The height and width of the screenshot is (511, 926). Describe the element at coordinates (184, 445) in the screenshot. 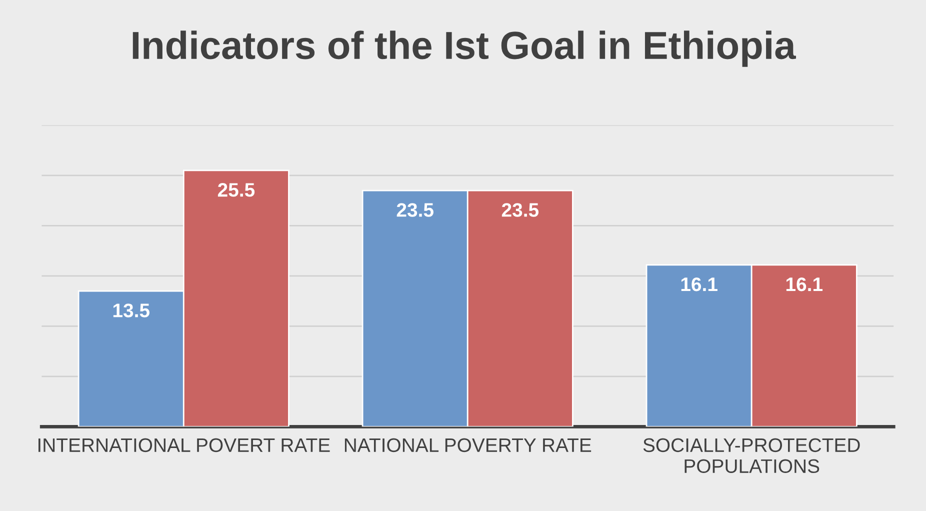

I see `x-tick-label: INTERNATIONAL POVERT RATE` at that location.